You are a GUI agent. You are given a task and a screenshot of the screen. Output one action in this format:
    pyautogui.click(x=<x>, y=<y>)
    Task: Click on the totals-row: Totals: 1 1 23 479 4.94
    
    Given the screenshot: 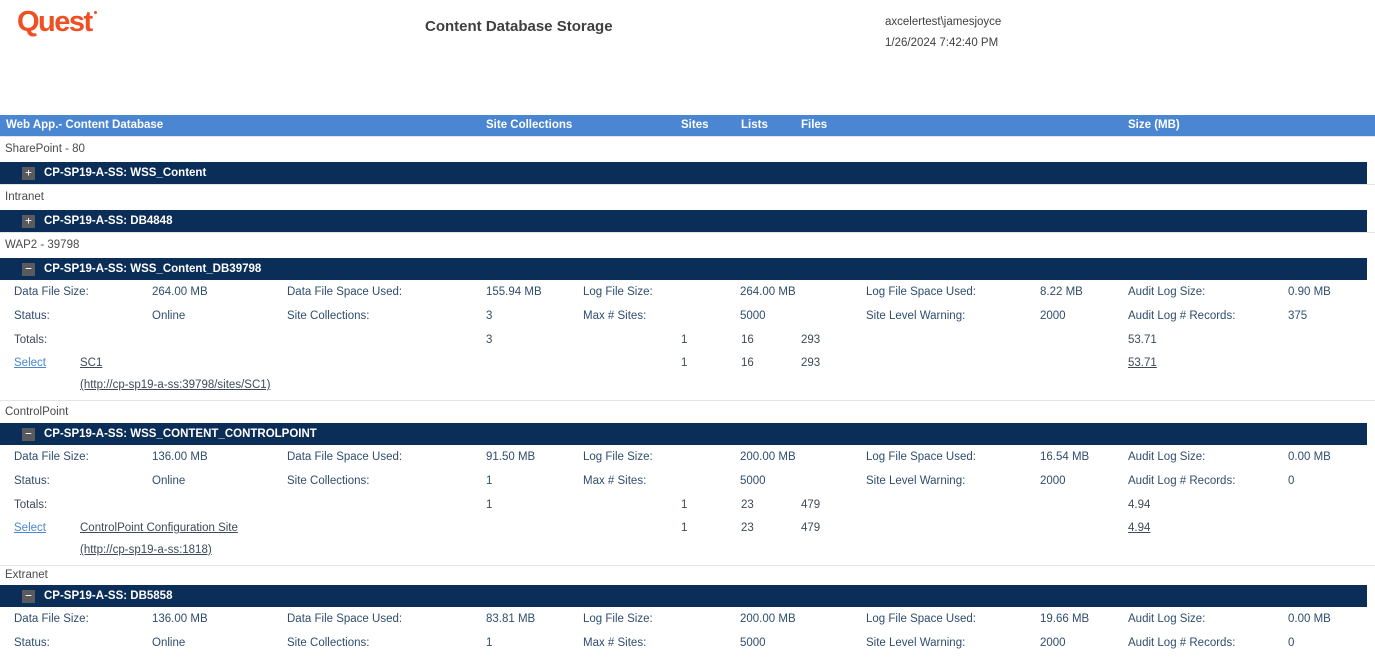 What is the action you would take?
    pyautogui.click(x=687, y=505)
    